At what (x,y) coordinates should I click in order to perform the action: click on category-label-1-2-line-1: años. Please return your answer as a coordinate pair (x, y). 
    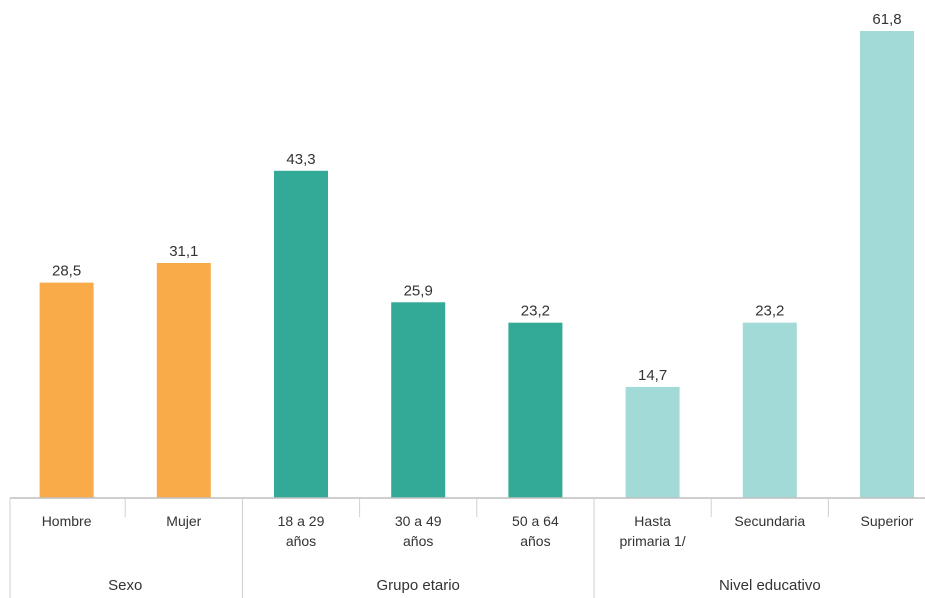
    Looking at the image, I should click on (535, 541).